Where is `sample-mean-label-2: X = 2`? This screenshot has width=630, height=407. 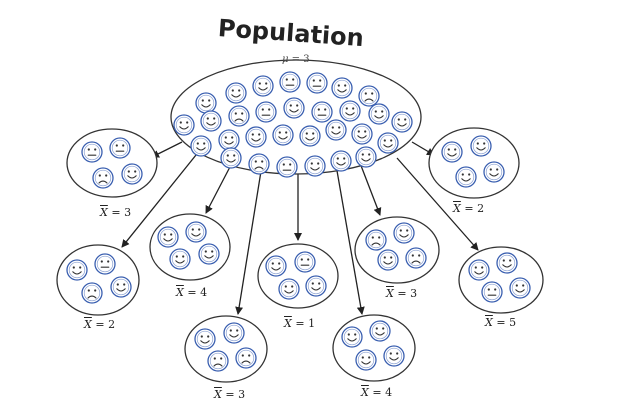 sample-mean-label-2: X = 2 is located at coordinates (469, 208).